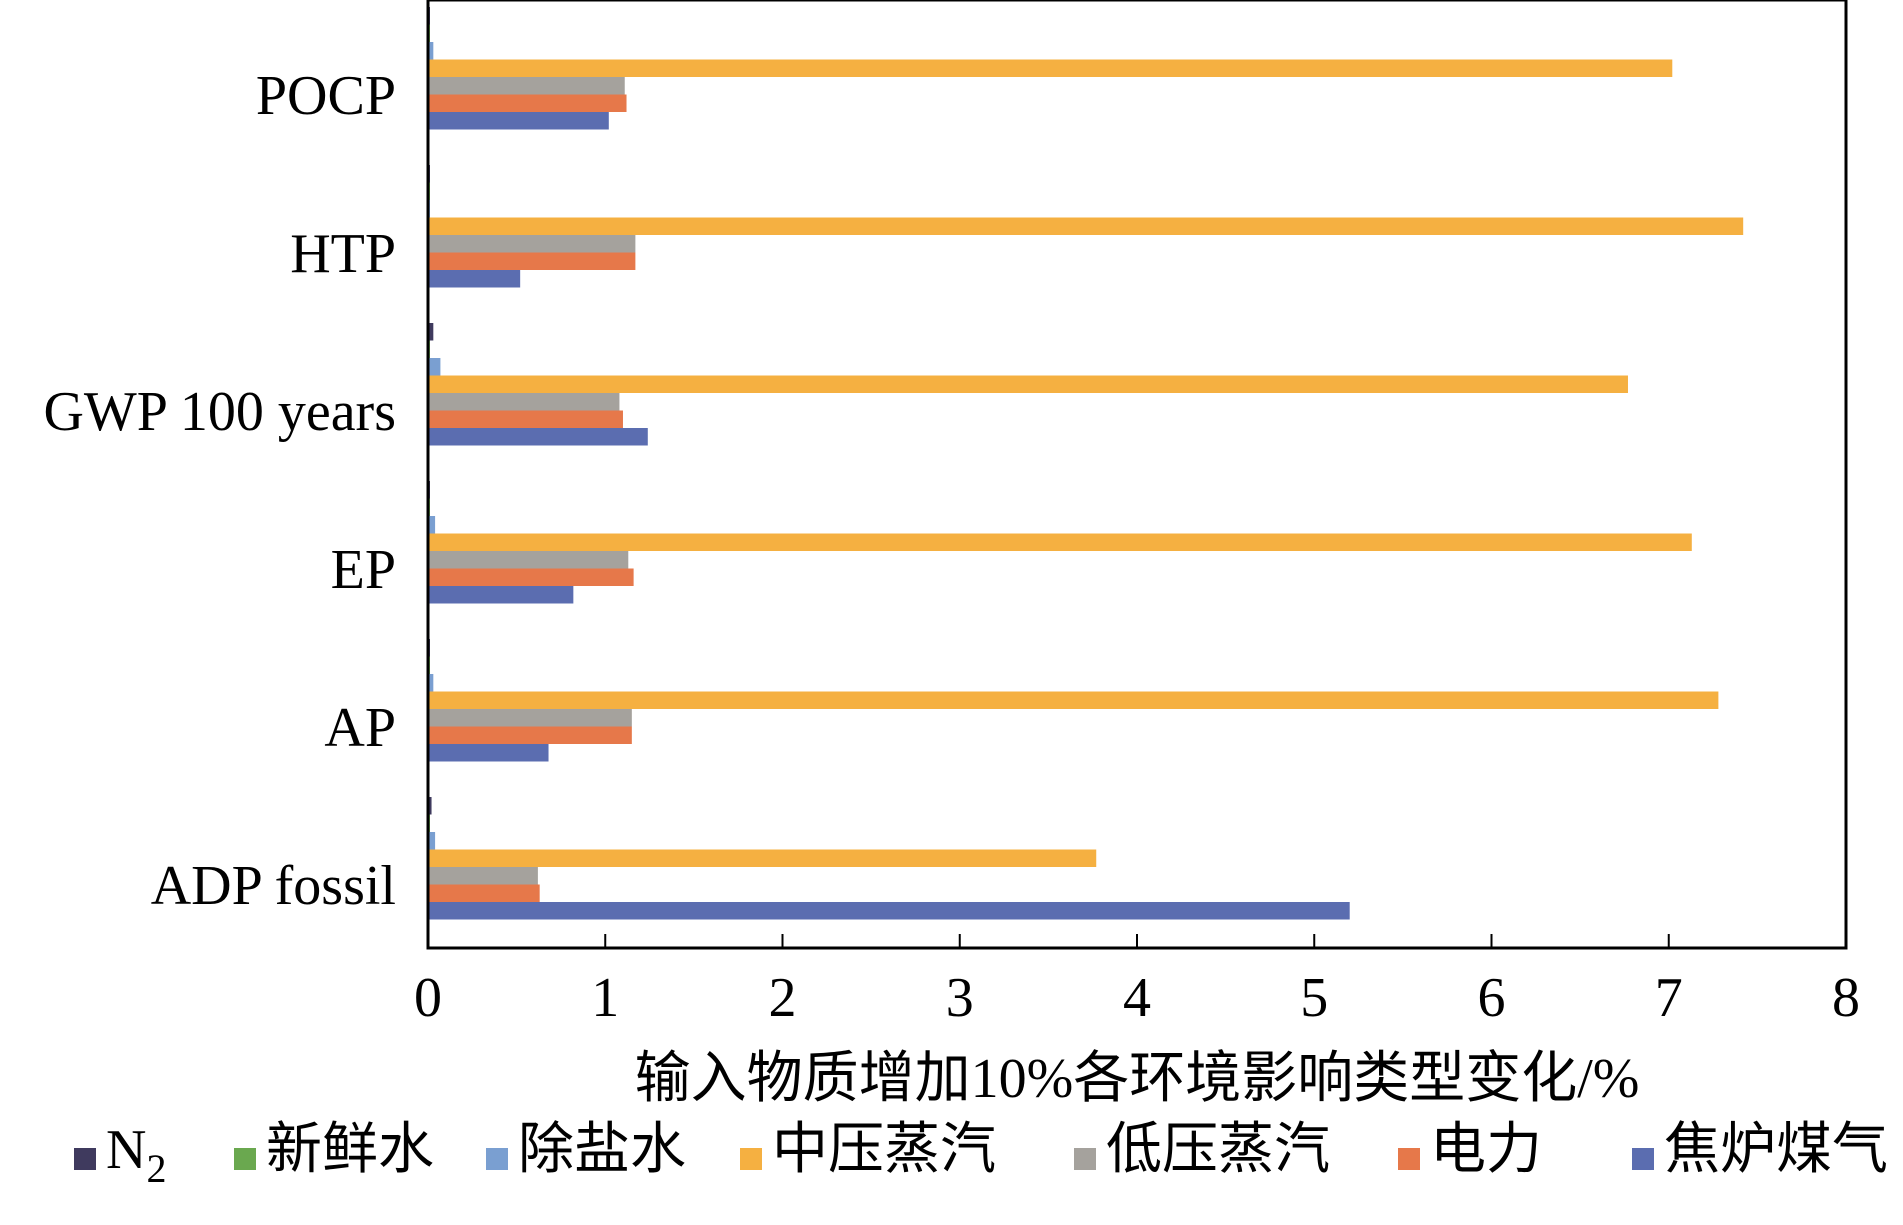  What do you see at coordinates (428, 998) in the screenshot?
I see `x-tick-label: 0` at bounding box center [428, 998].